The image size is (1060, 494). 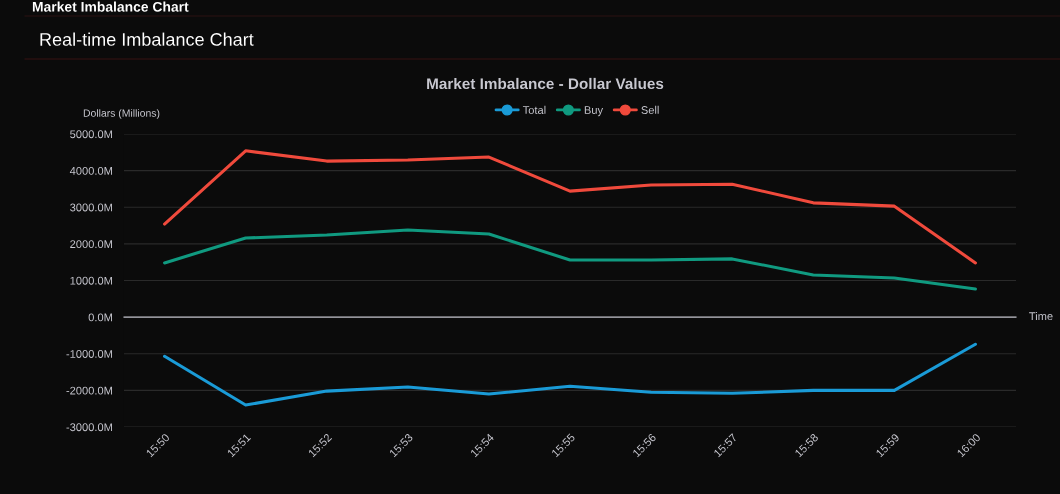 What do you see at coordinates (89, 427) in the screenshot?
I see `y-tick-label: -3000.0M` at bounding box center [89, 427].